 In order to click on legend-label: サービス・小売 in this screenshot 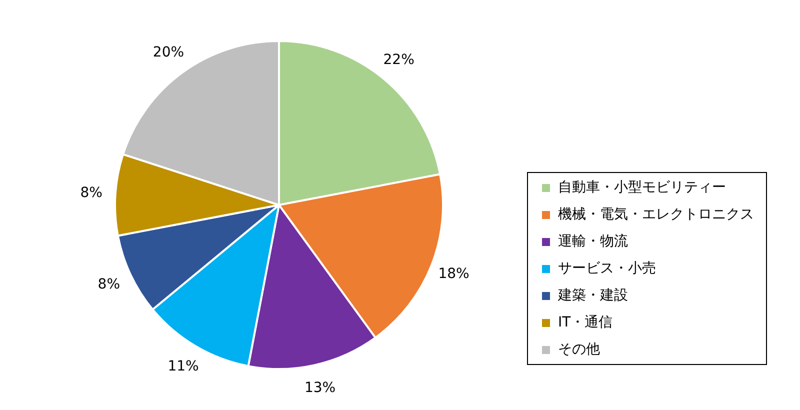, I will do `click(607, 268)`.